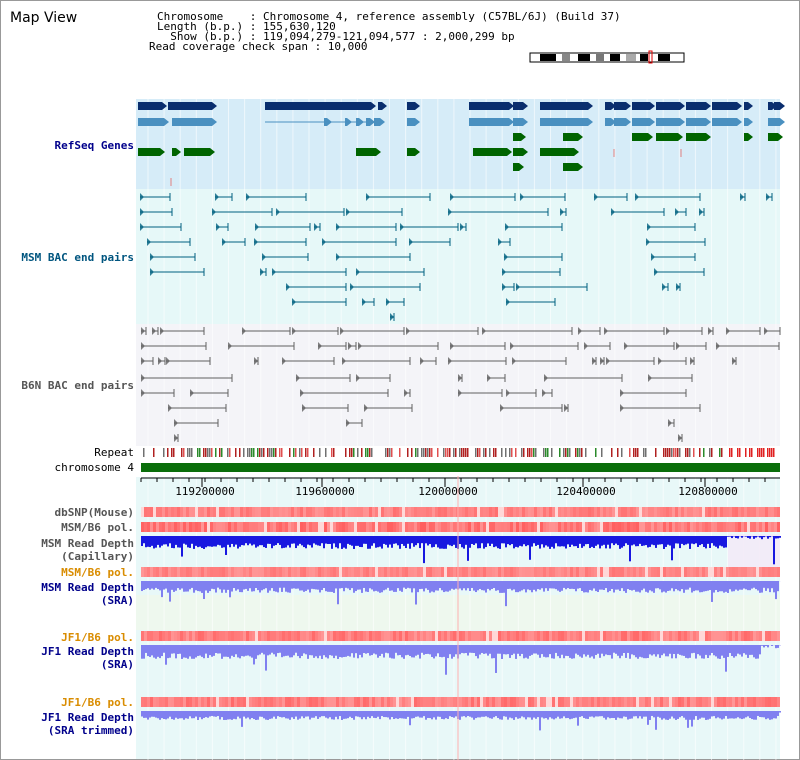 This screenshot has width=800, height=760. I want to click on jf1-b6-pol-track-label: JF1/B6 pol., so click(97, 637).